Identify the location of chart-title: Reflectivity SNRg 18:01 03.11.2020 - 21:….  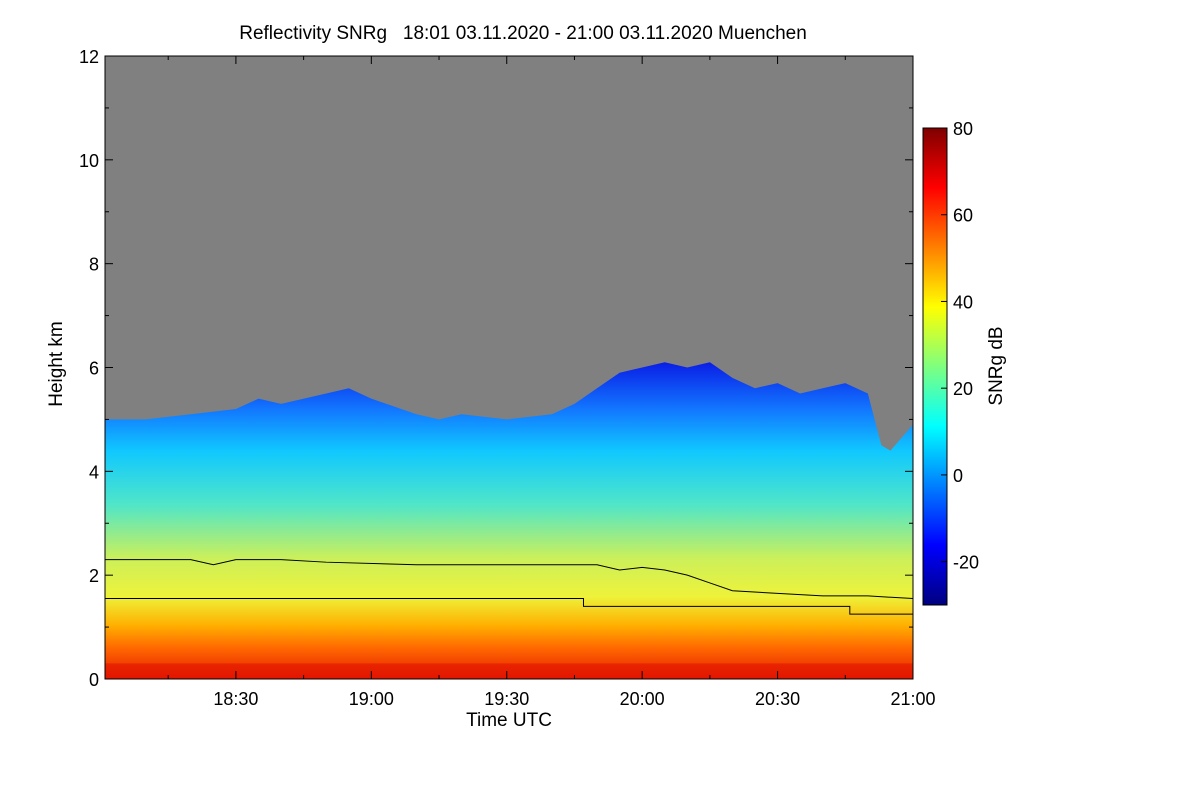
(523, 33).